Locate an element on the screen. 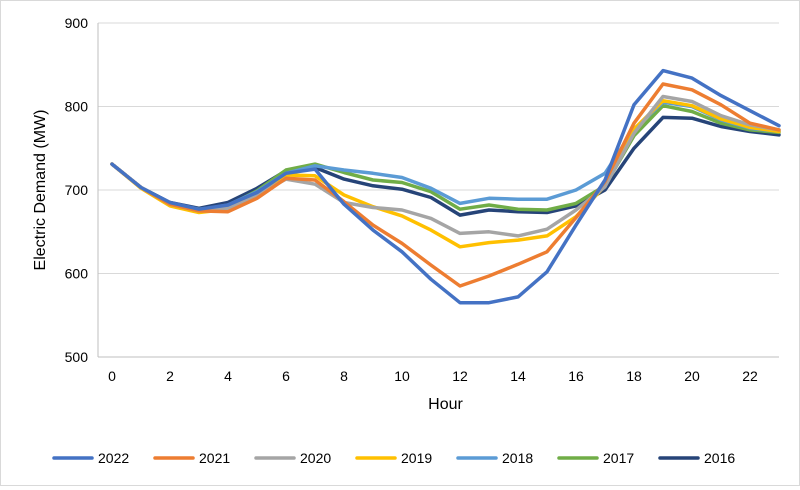 This screenshot has width=800, height=490. x-tick-label: 14 is located at coordinates (518, 376).